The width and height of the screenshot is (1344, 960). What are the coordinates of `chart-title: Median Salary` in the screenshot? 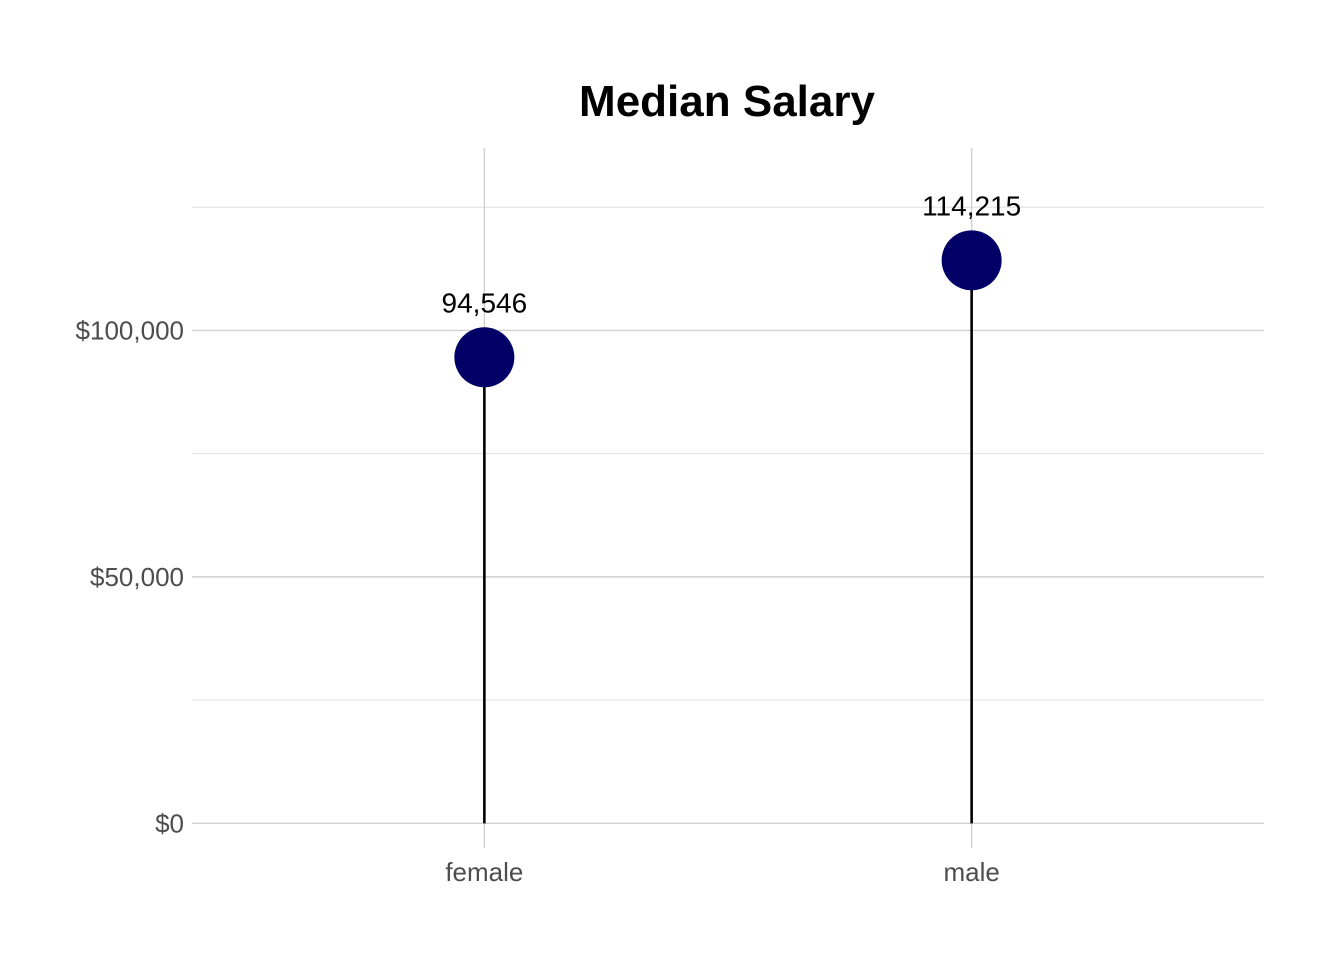 It's located at (727, 101).